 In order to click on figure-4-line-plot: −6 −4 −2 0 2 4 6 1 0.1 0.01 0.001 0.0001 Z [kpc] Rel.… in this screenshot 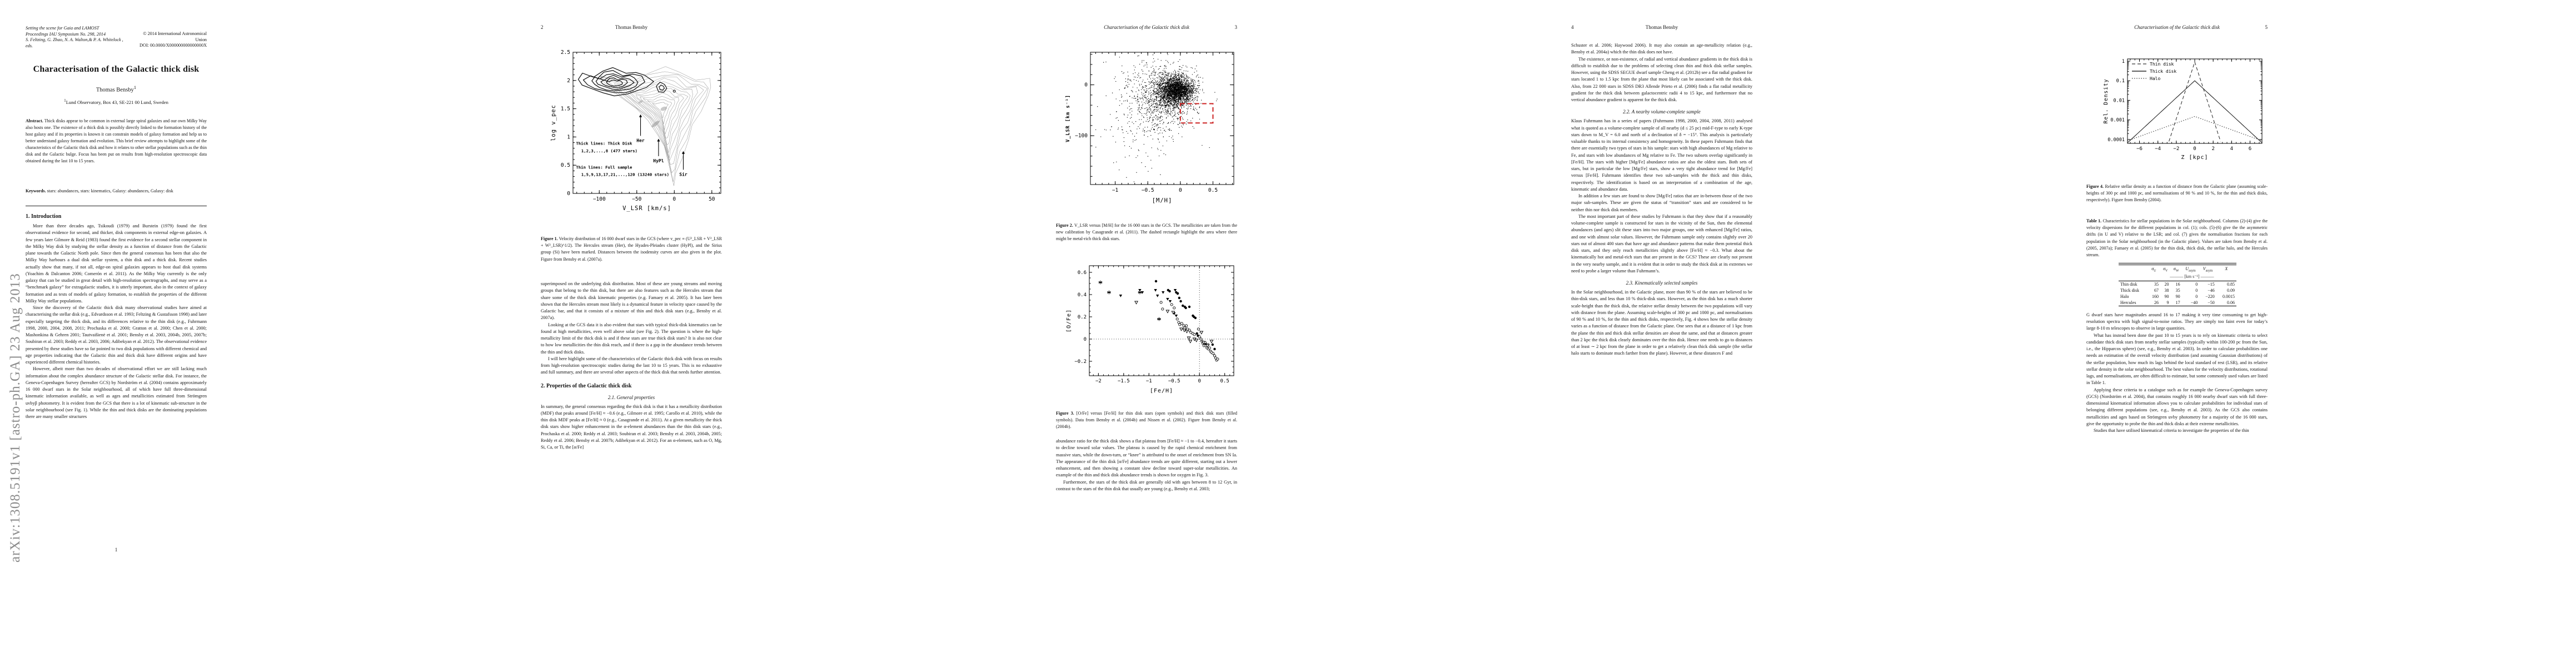, I will do `click(2183, 109)`.